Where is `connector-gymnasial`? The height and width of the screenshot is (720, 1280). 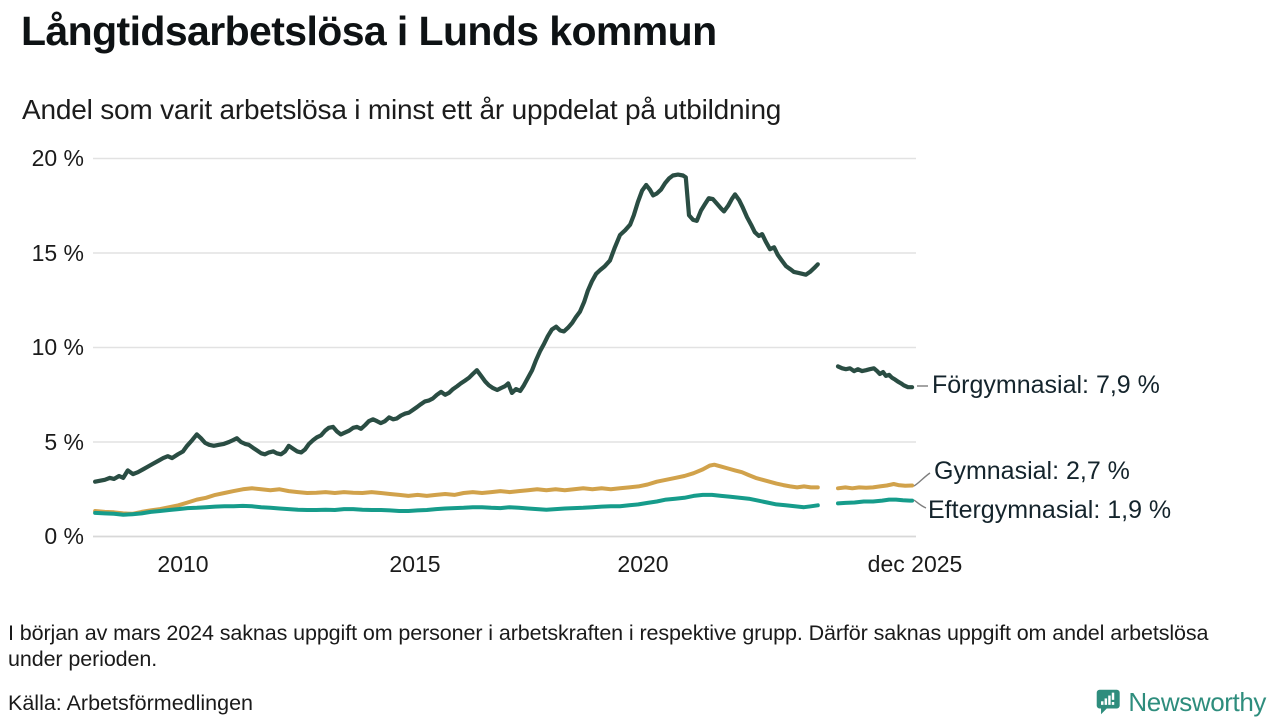 connector-gymnasial is located at coordinates (922, 479).